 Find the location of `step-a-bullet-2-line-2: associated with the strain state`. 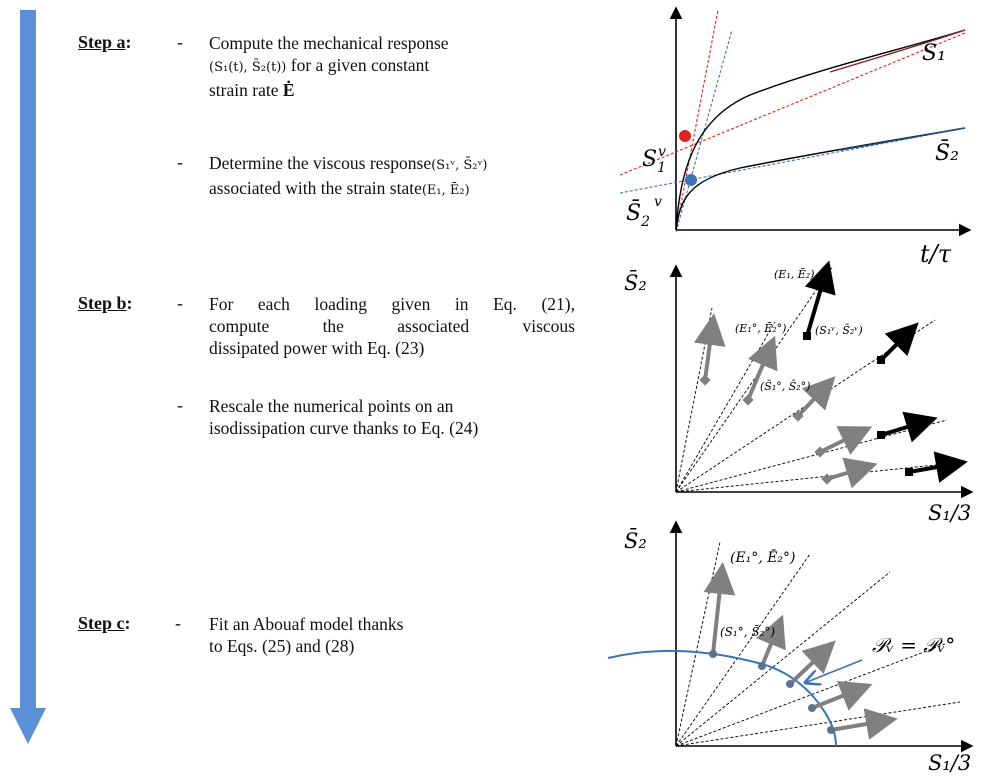

step-a-bullet-2-line-2: associated with the strain state is located at coordinates (315, 188).